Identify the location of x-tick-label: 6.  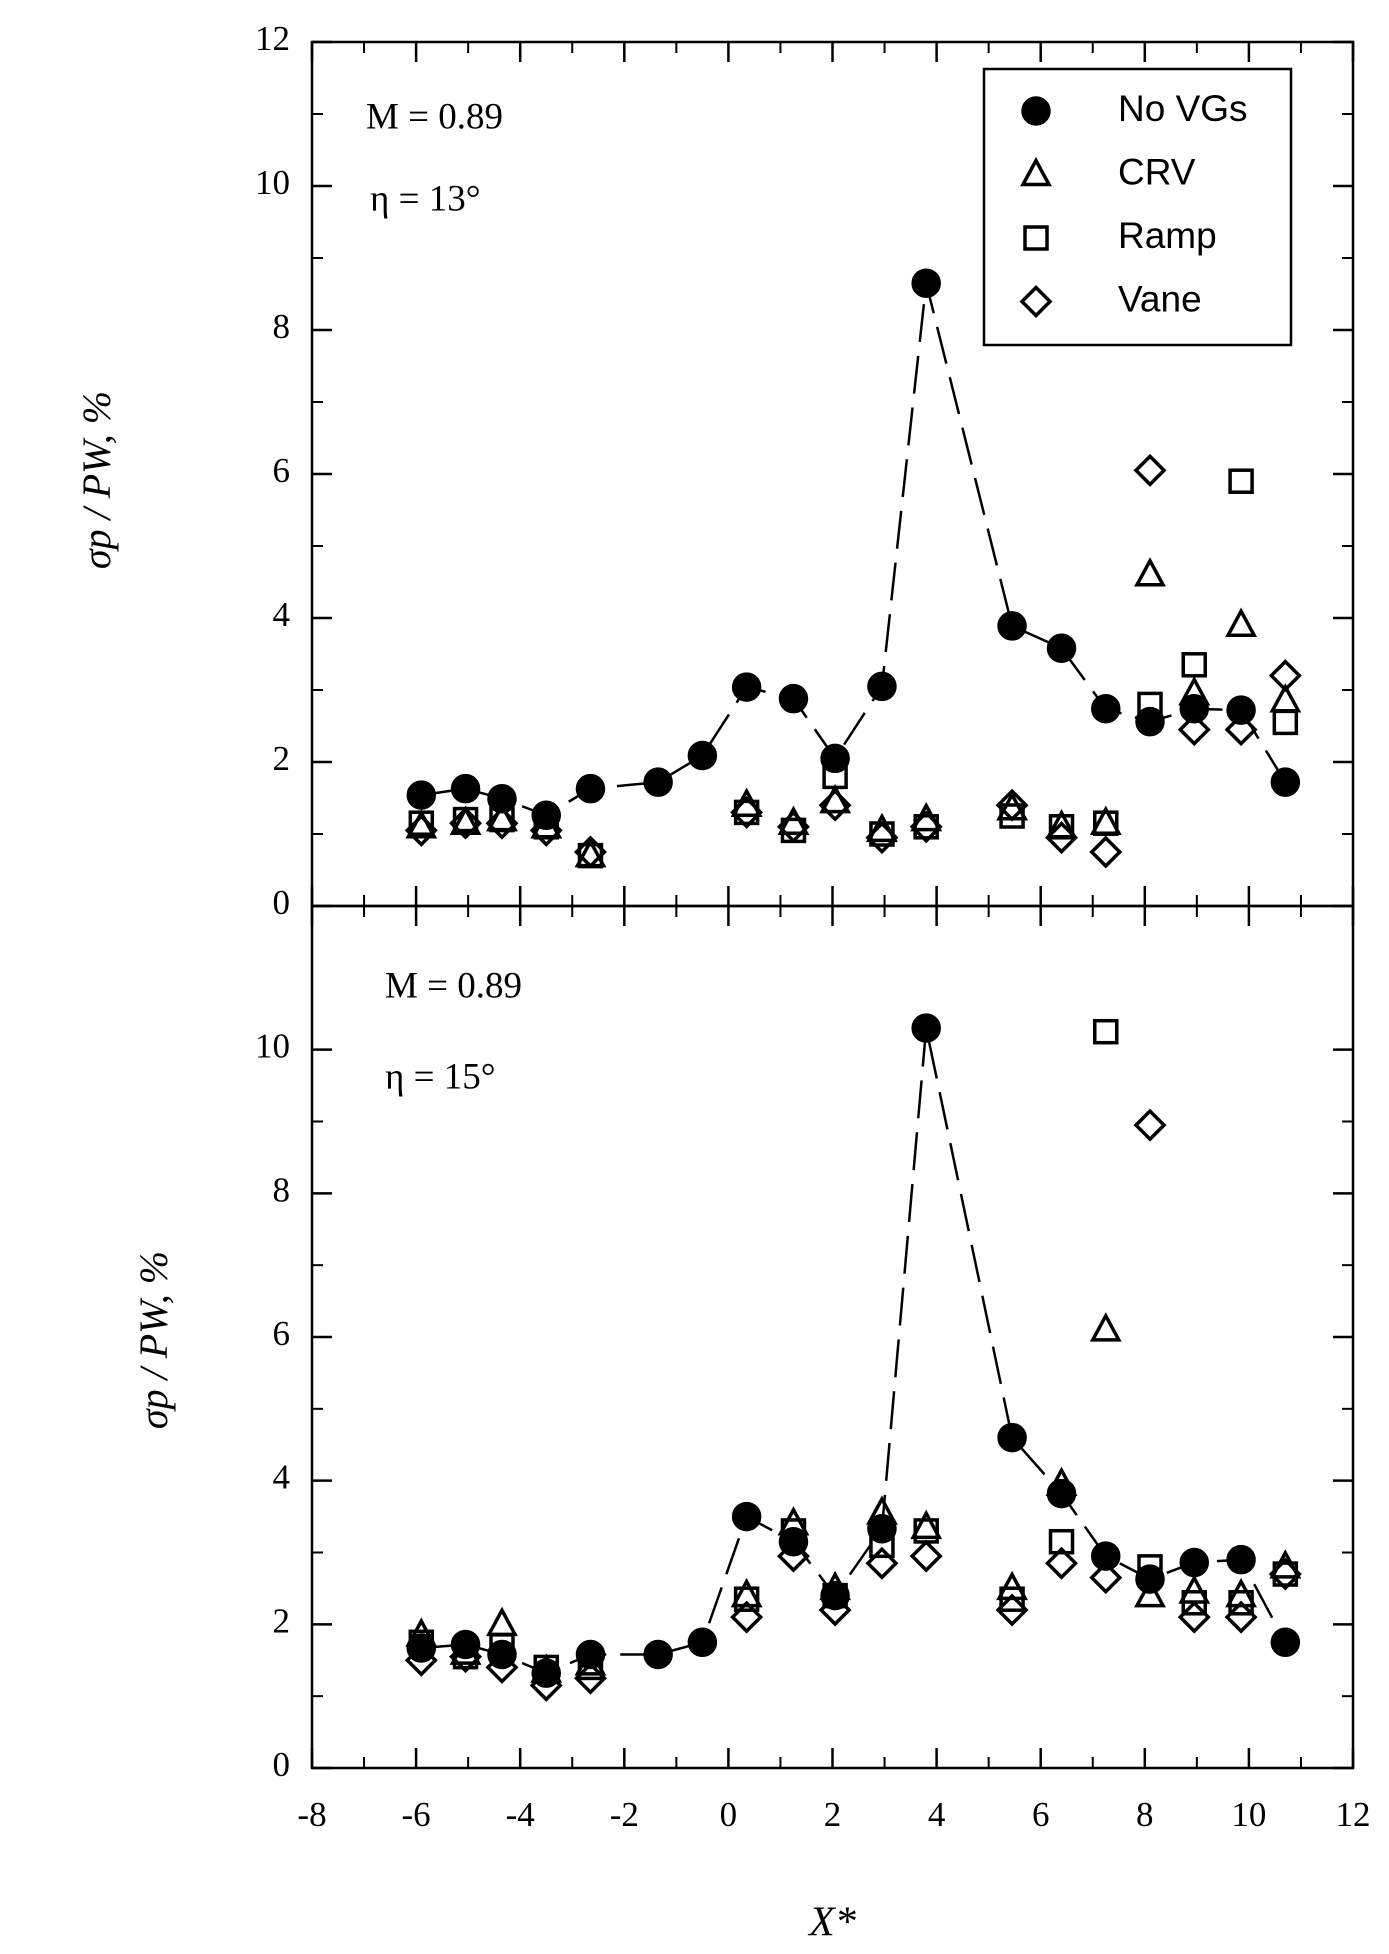
(1041, 1814).